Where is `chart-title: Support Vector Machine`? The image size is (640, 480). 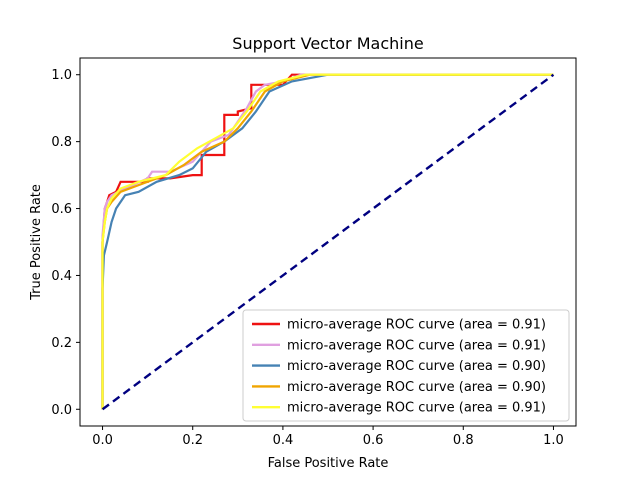 chart-title: Support Vector Machine is located at coordinates (327, 43).